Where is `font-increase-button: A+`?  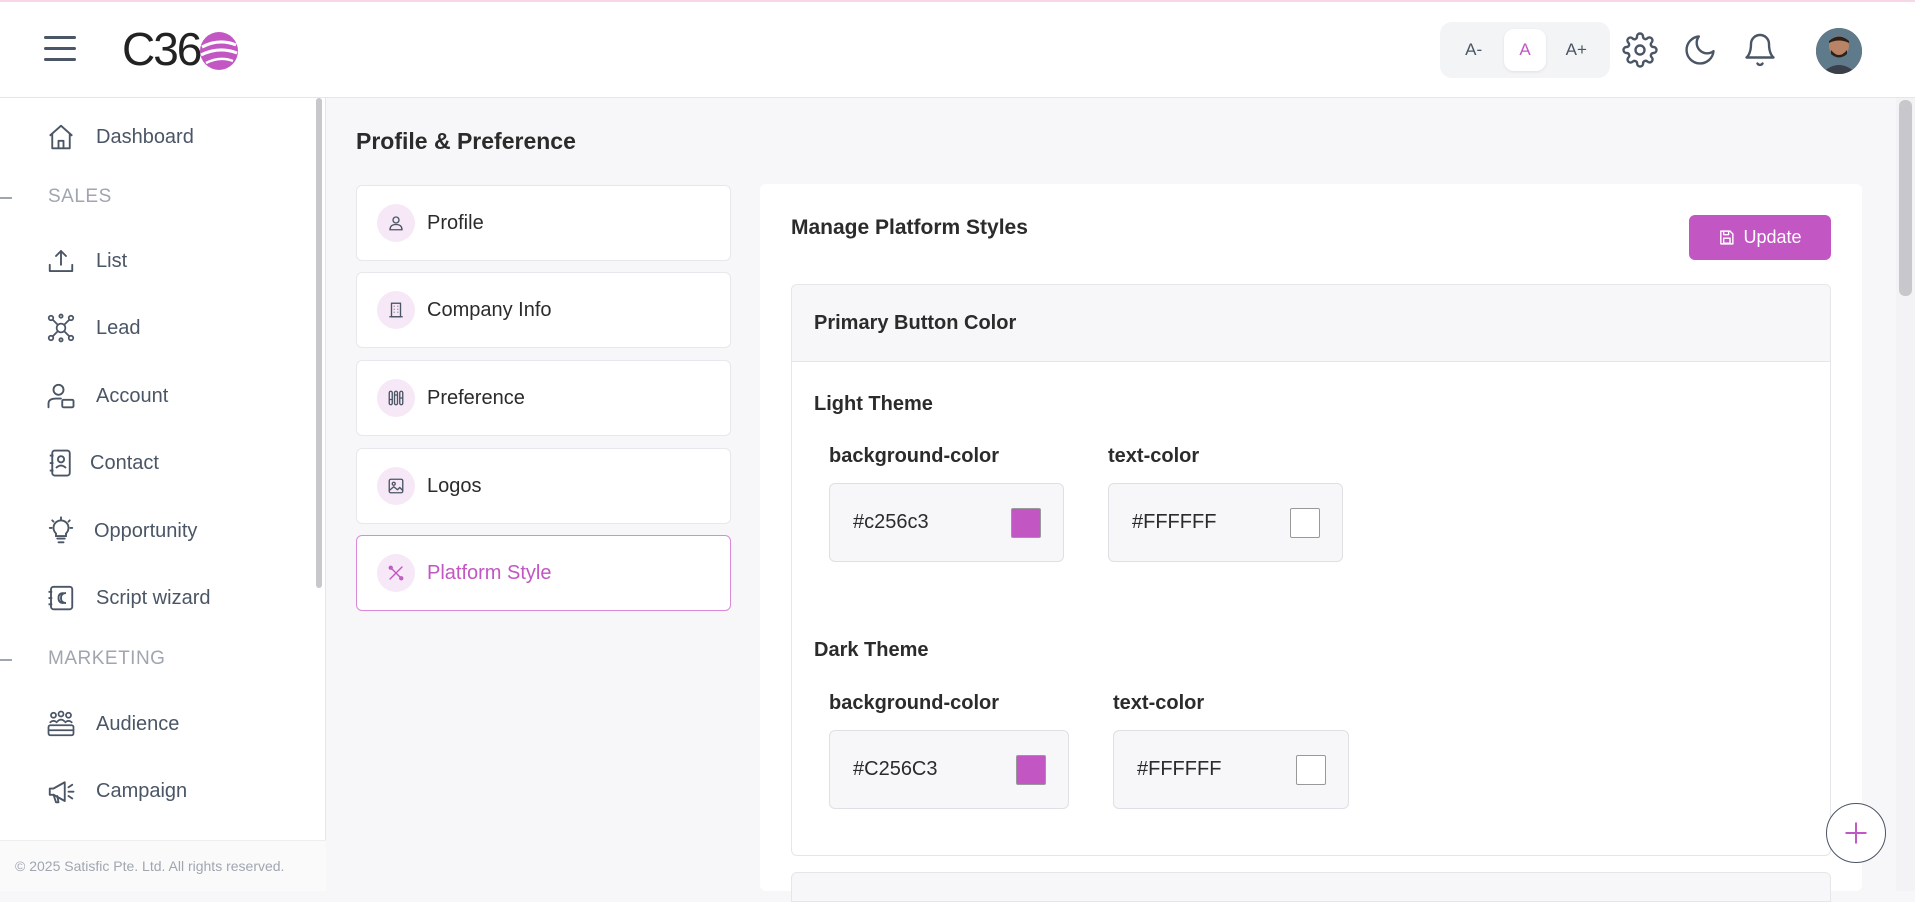
font-increase-button: A+ is located at coordinates (1576, 49).